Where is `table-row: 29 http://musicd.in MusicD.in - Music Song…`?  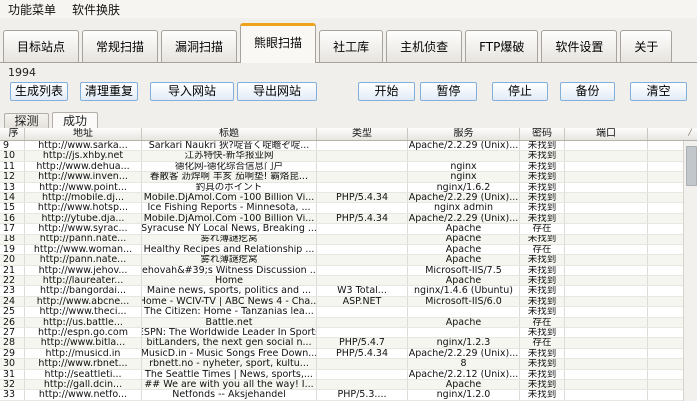
table-row: 29 http://musicd.in MusicD.in - Music Song… is located at coordinates (341, 354).